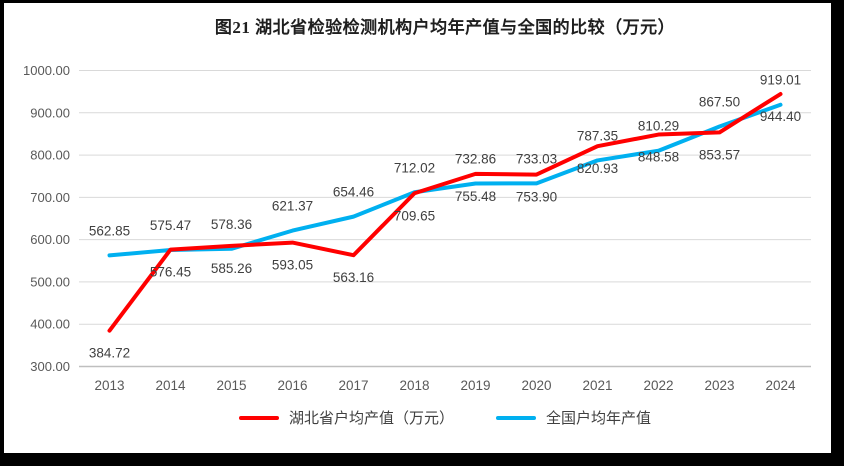 The width and height of the screenshot is (844, 466). Describe the element at coordinates (422, 459) in the screenshot. I see `image-border-bottom` at that location.